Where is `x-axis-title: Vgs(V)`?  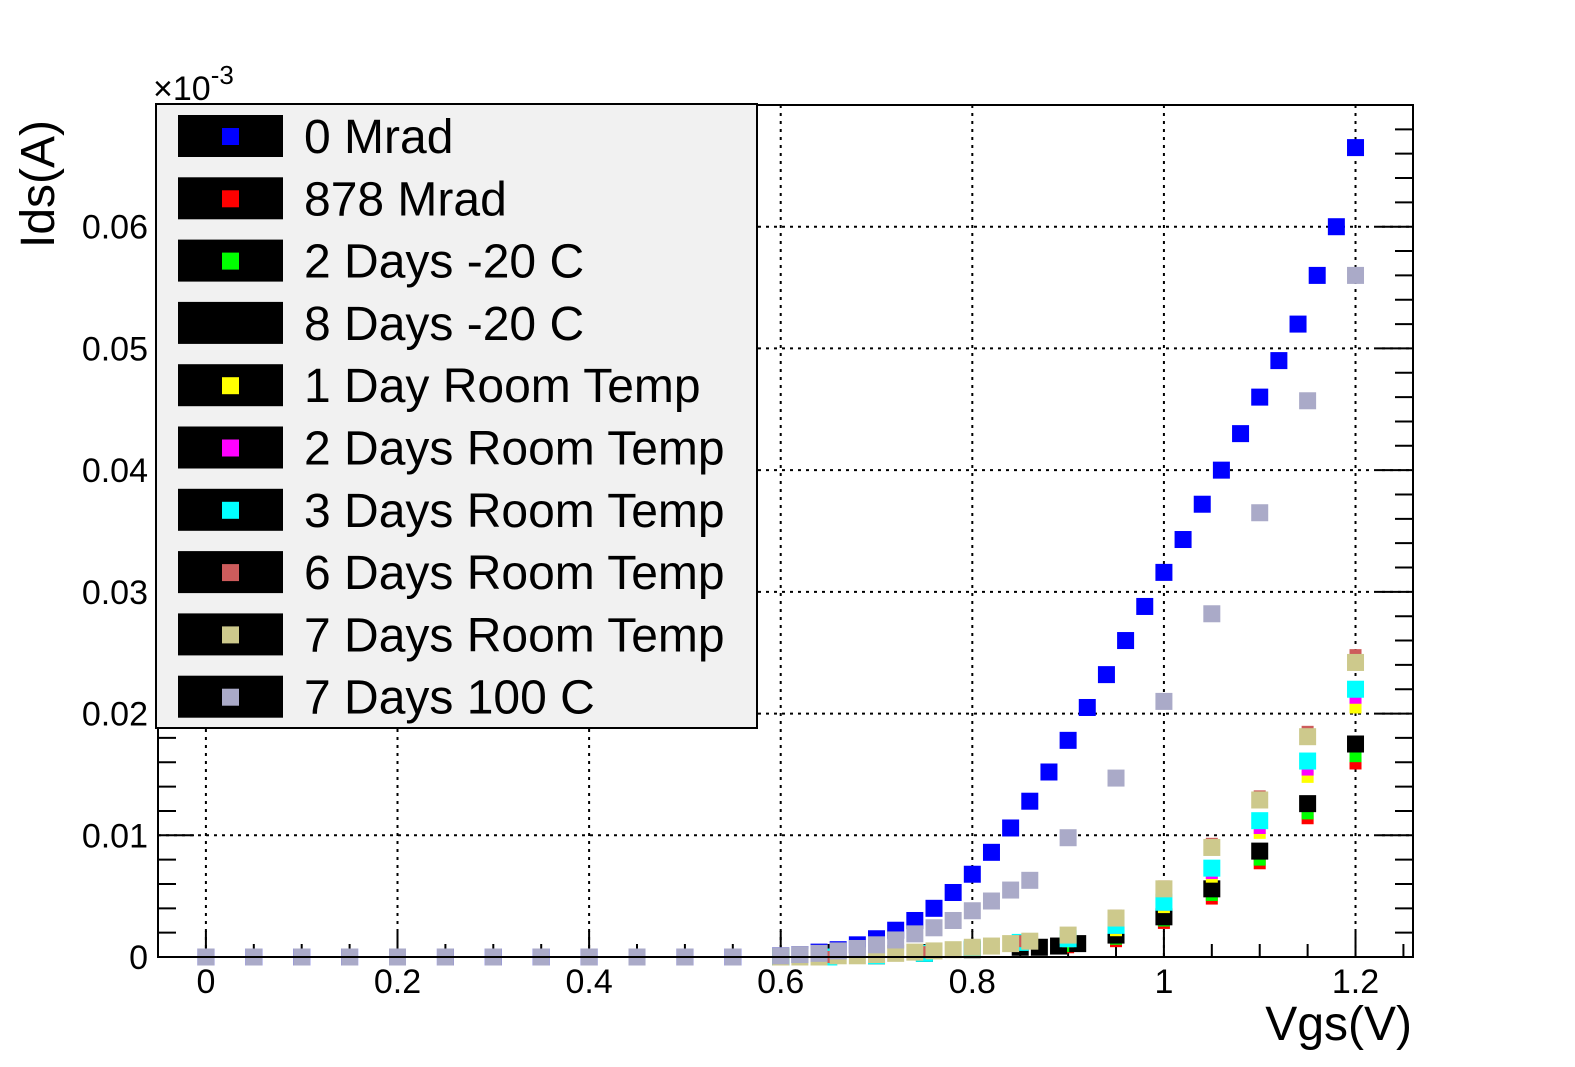
x-axis-title: Vgs(V) is located at coordinates (1338, 1024).